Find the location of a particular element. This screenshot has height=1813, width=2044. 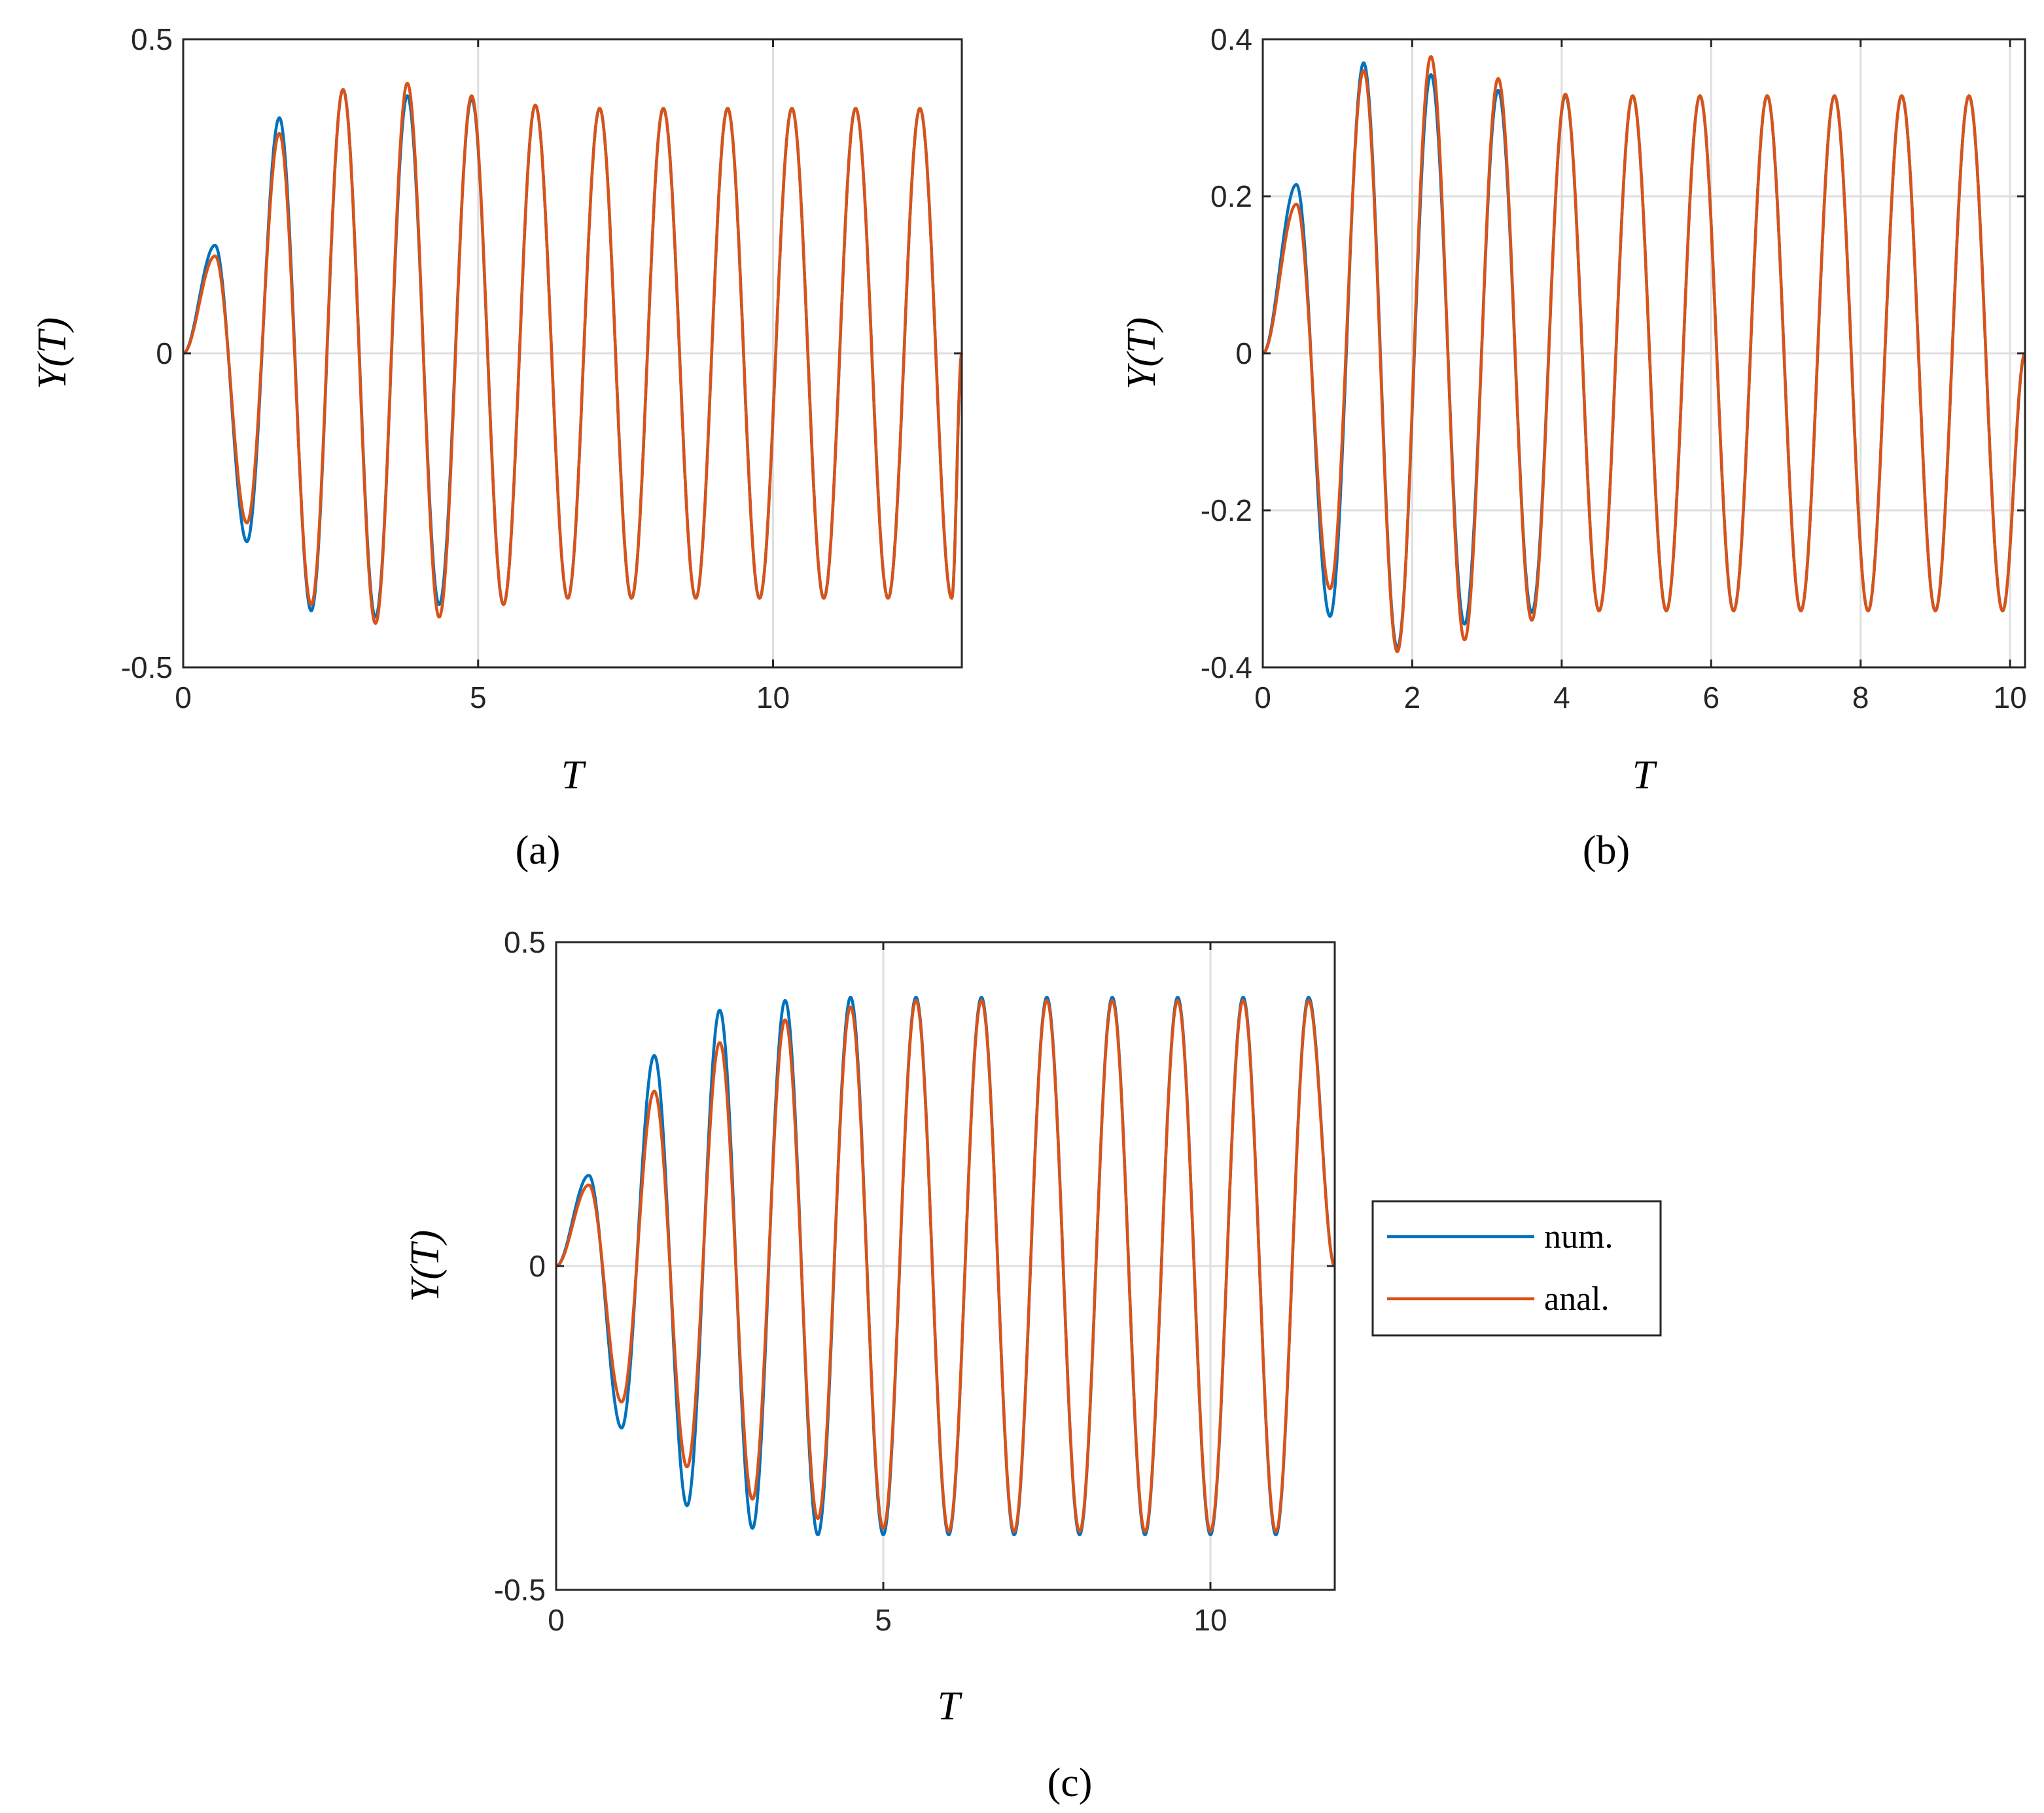

panel-c-y-tick-label: 0.5 is located at coordinates (525, 942).